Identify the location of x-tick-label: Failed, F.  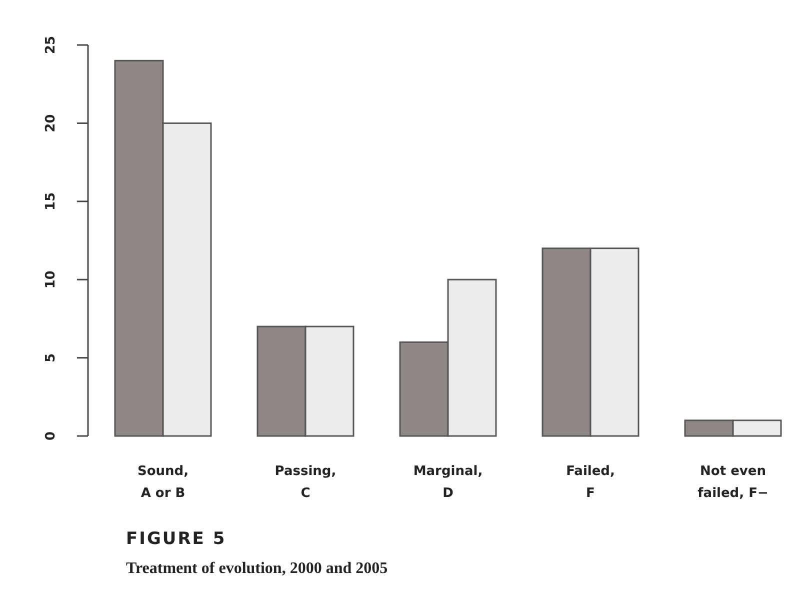
(590, 482).